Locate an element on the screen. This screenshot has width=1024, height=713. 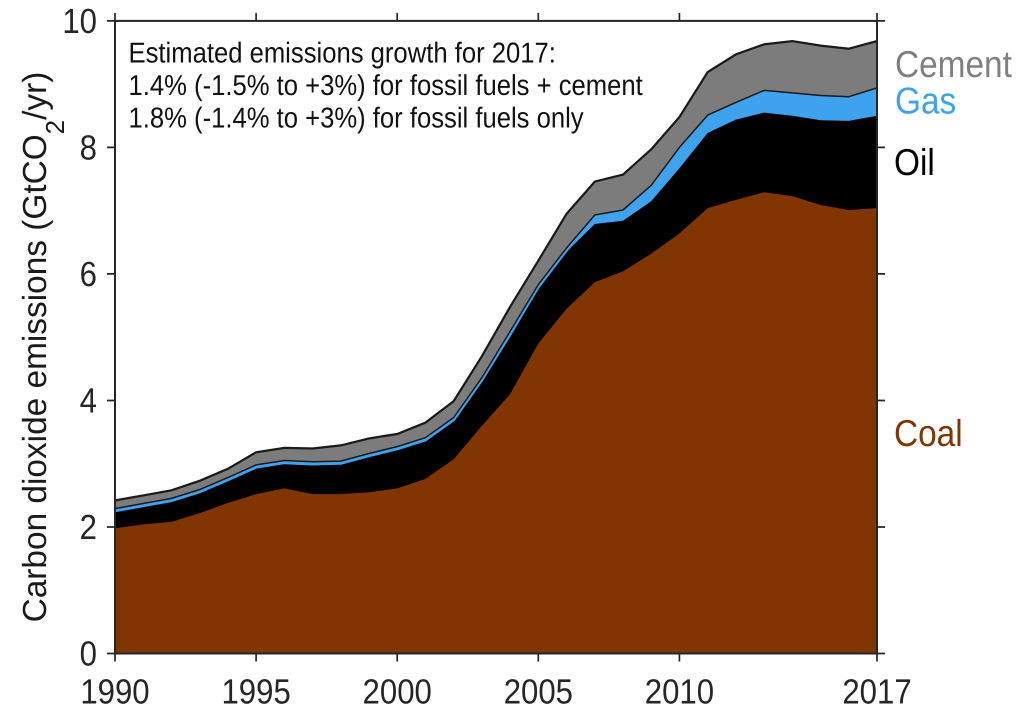
svg-text: Coal is located at coordinates (928, 433).